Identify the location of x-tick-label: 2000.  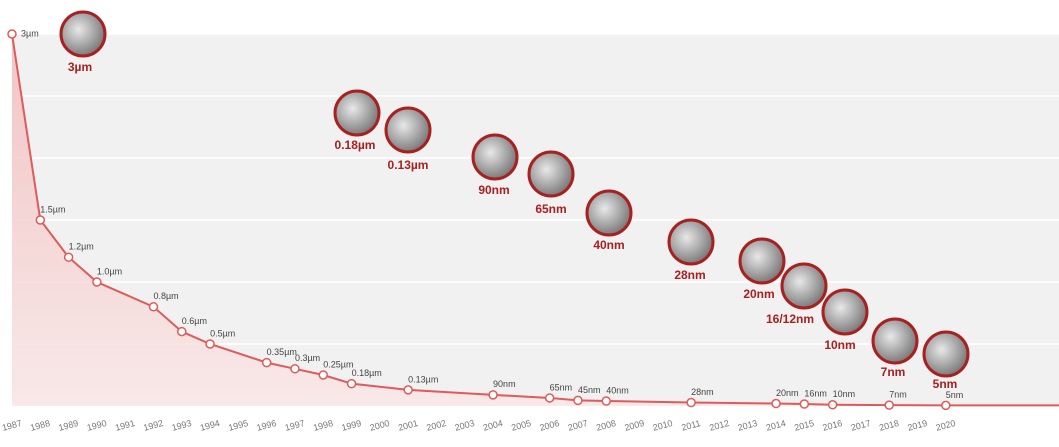
(380, 425).